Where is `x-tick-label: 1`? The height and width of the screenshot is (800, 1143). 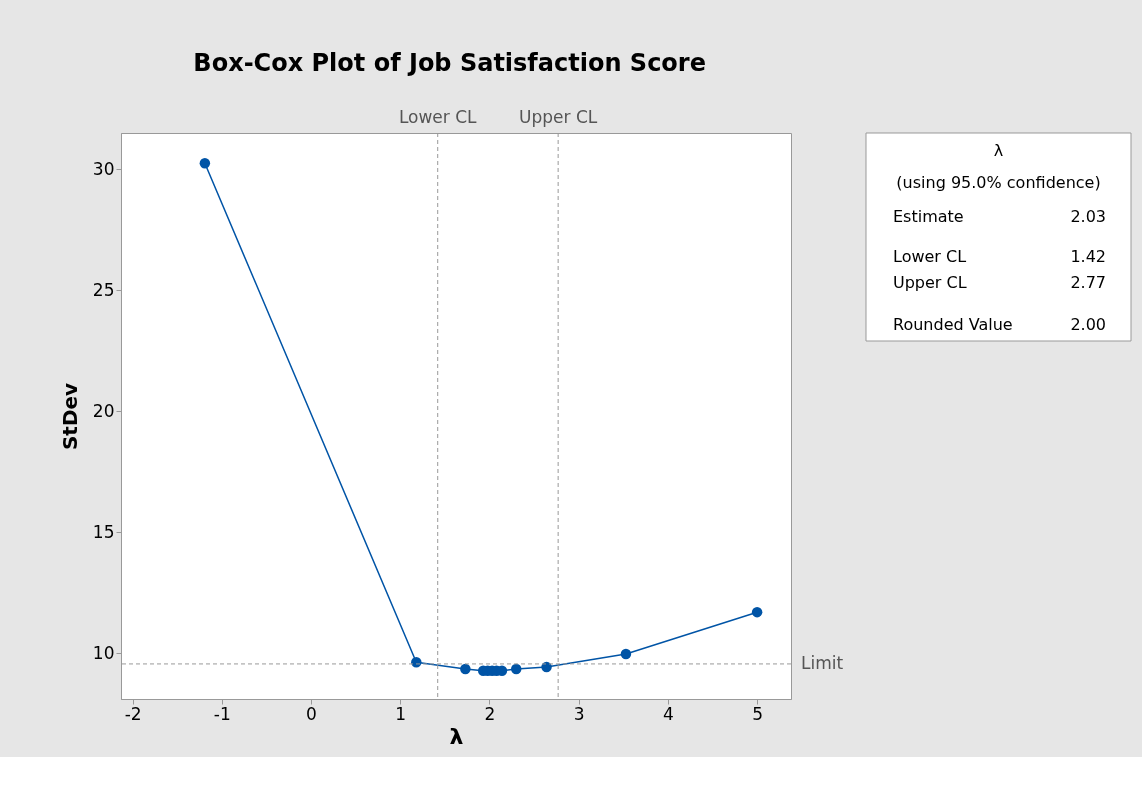 x-tick-label: 1 is located at coordinates (401, 713).